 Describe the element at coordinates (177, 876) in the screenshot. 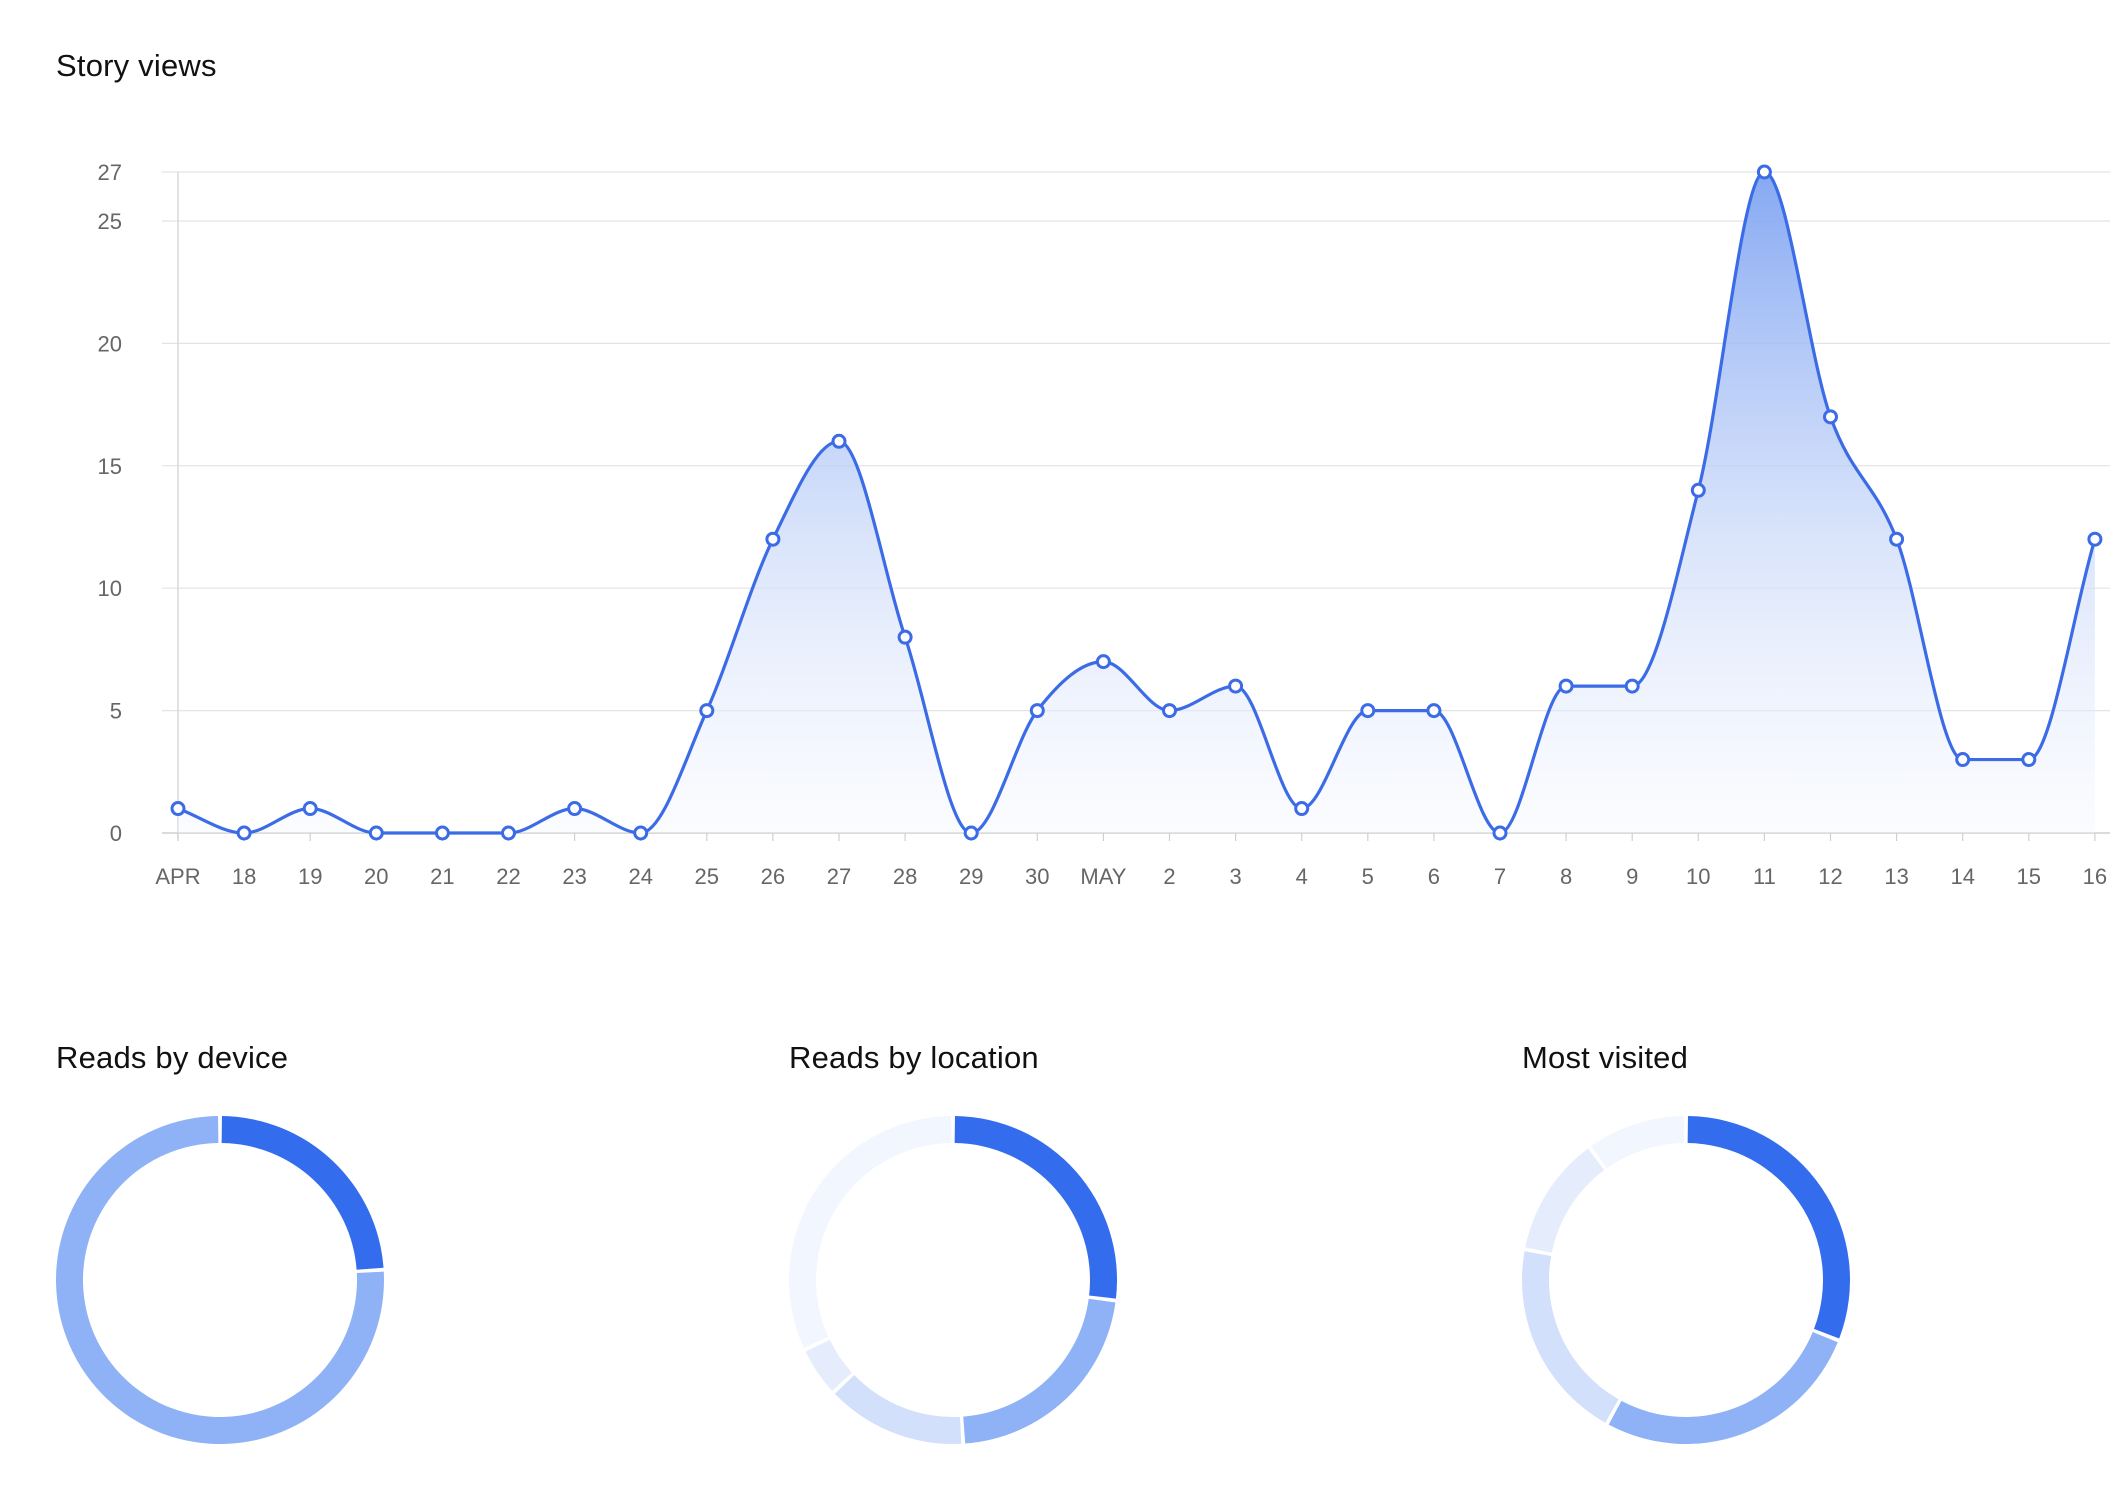

I see `x-tick-label: APR` at that location.